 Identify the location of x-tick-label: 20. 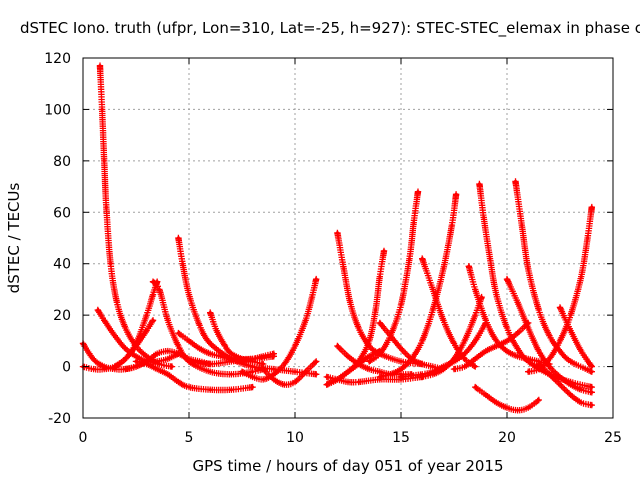
(507, 438).